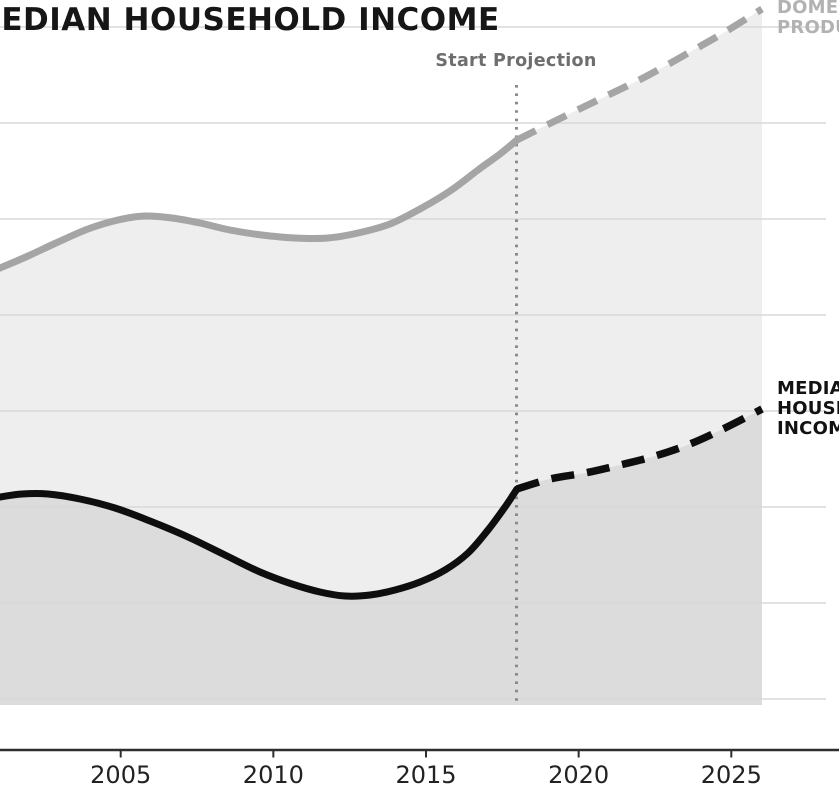 This screenshot has height=810, width=839. I want to click on mhi-series-label: MEDIAN HOUSEHOLD INCOME, so click(808, 409).